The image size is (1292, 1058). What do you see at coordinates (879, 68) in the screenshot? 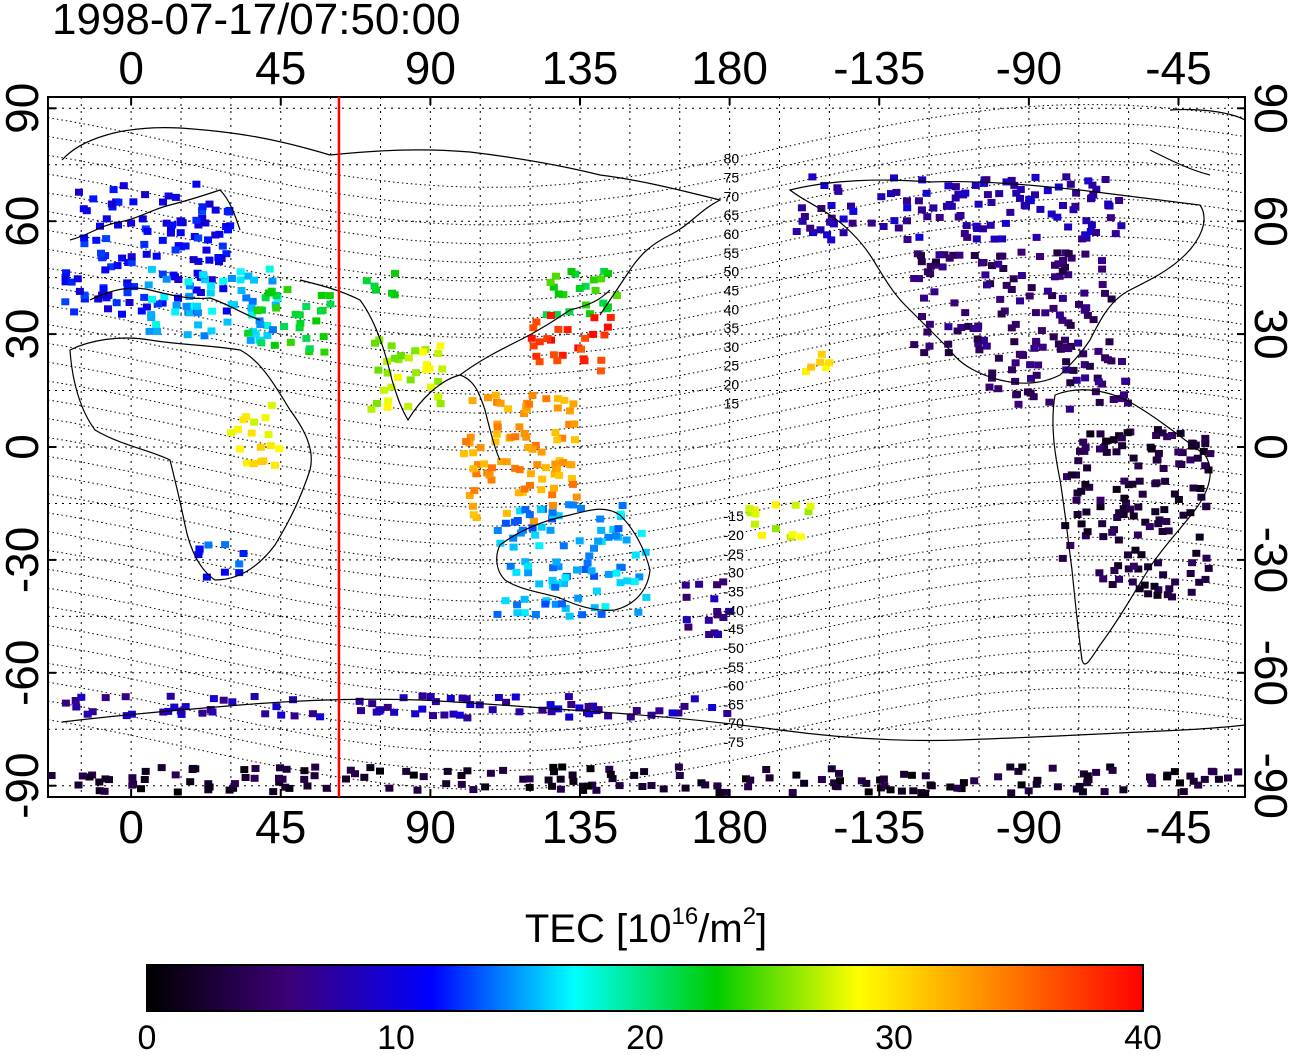
I see `x-tick-label-top: -135` at bounding box center [879, 68].